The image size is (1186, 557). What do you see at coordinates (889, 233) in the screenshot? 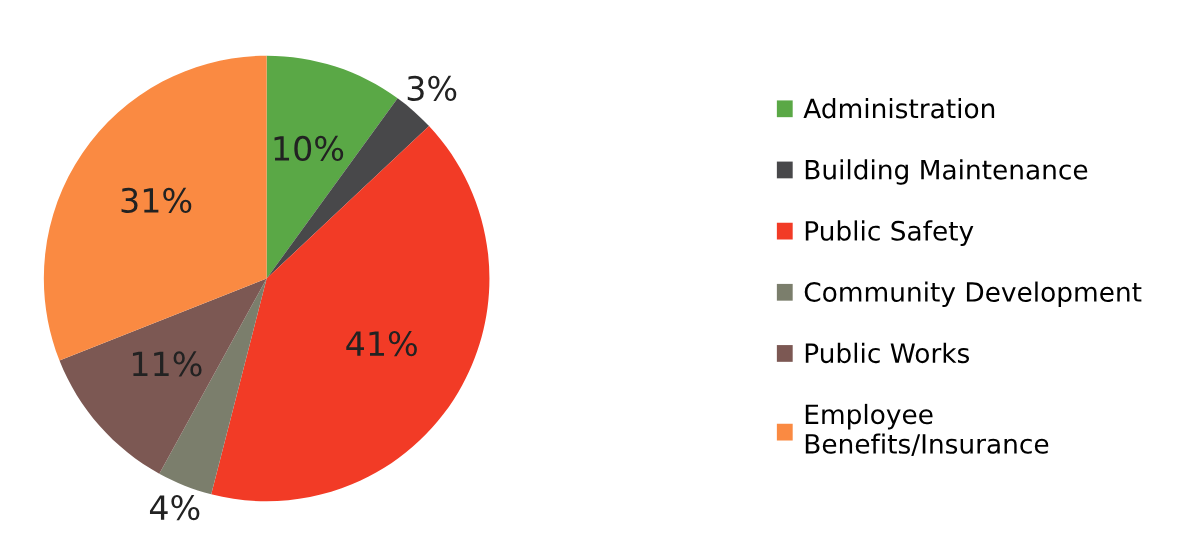
I see `legend-label: Public Safety` at bounding box center [889, 233].